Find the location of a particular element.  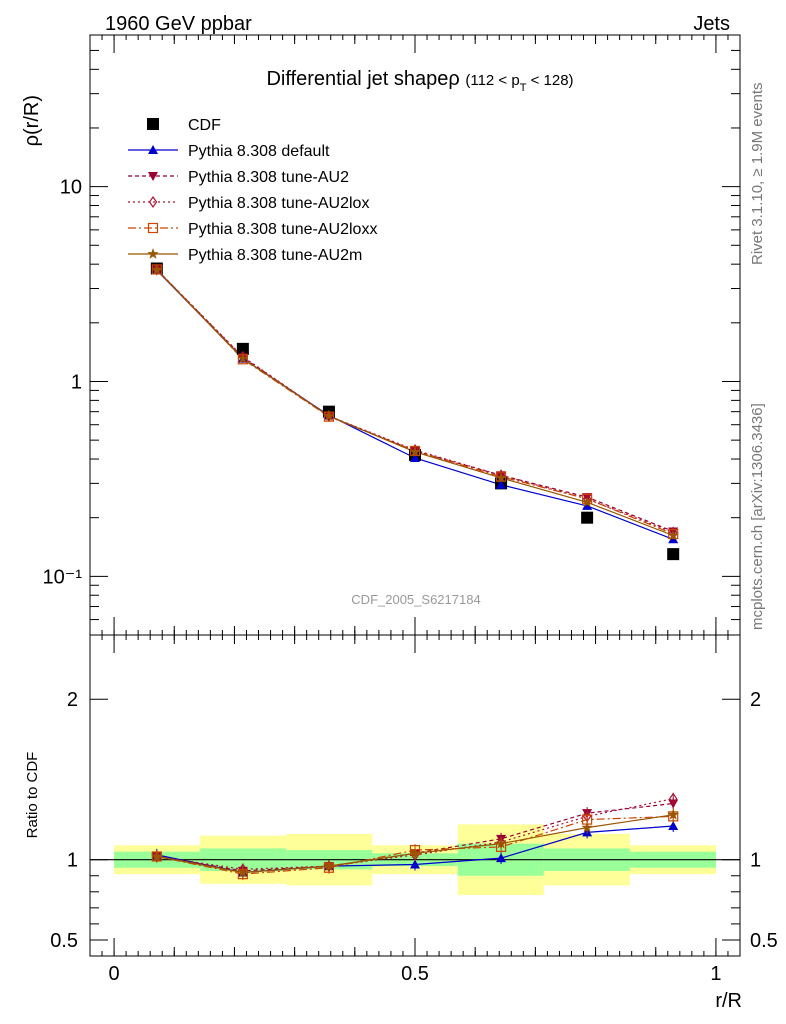

legend-marker-cdf is located at coordinates (153, 124).